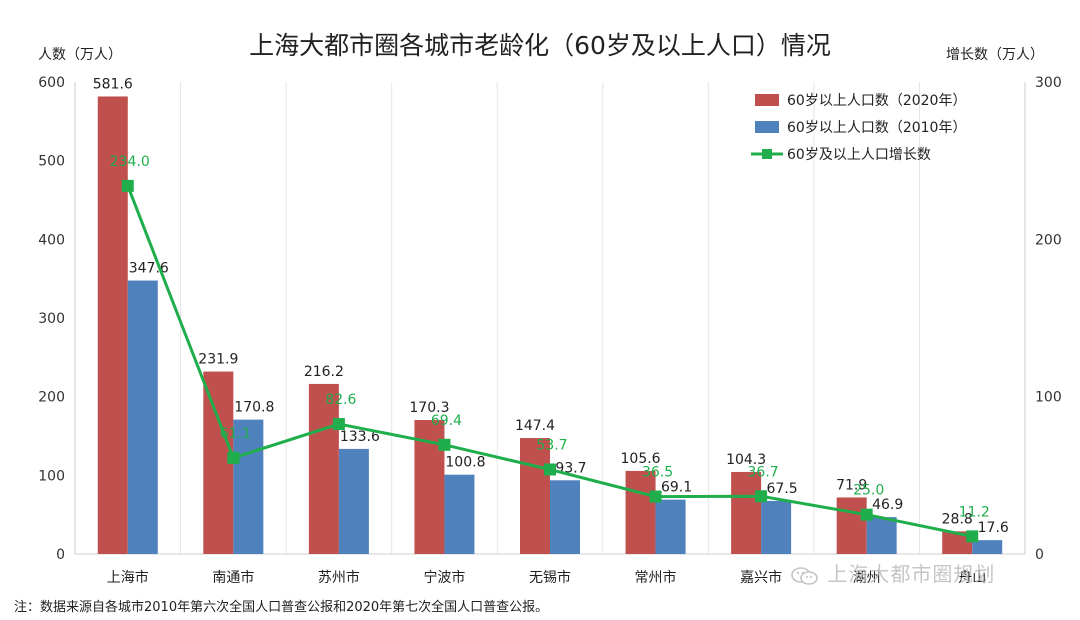  I want to click on y2-tick-label: 200, so click(1048, 240).